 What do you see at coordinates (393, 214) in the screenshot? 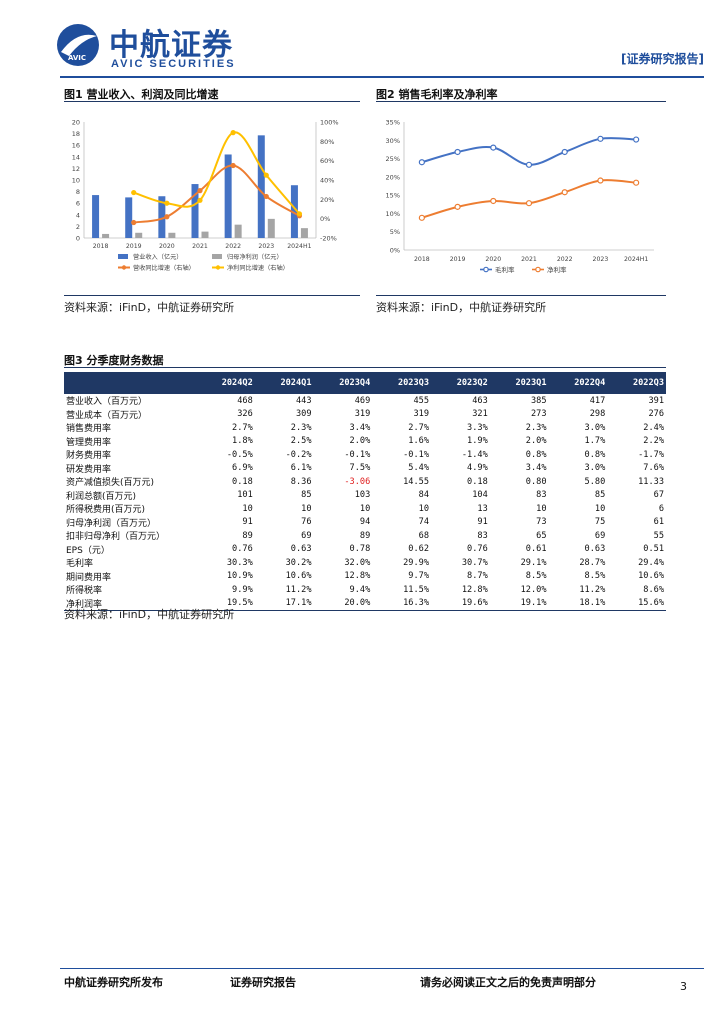
I see `fig2-ytick-label: 10%` at bounding box center [393, 214].